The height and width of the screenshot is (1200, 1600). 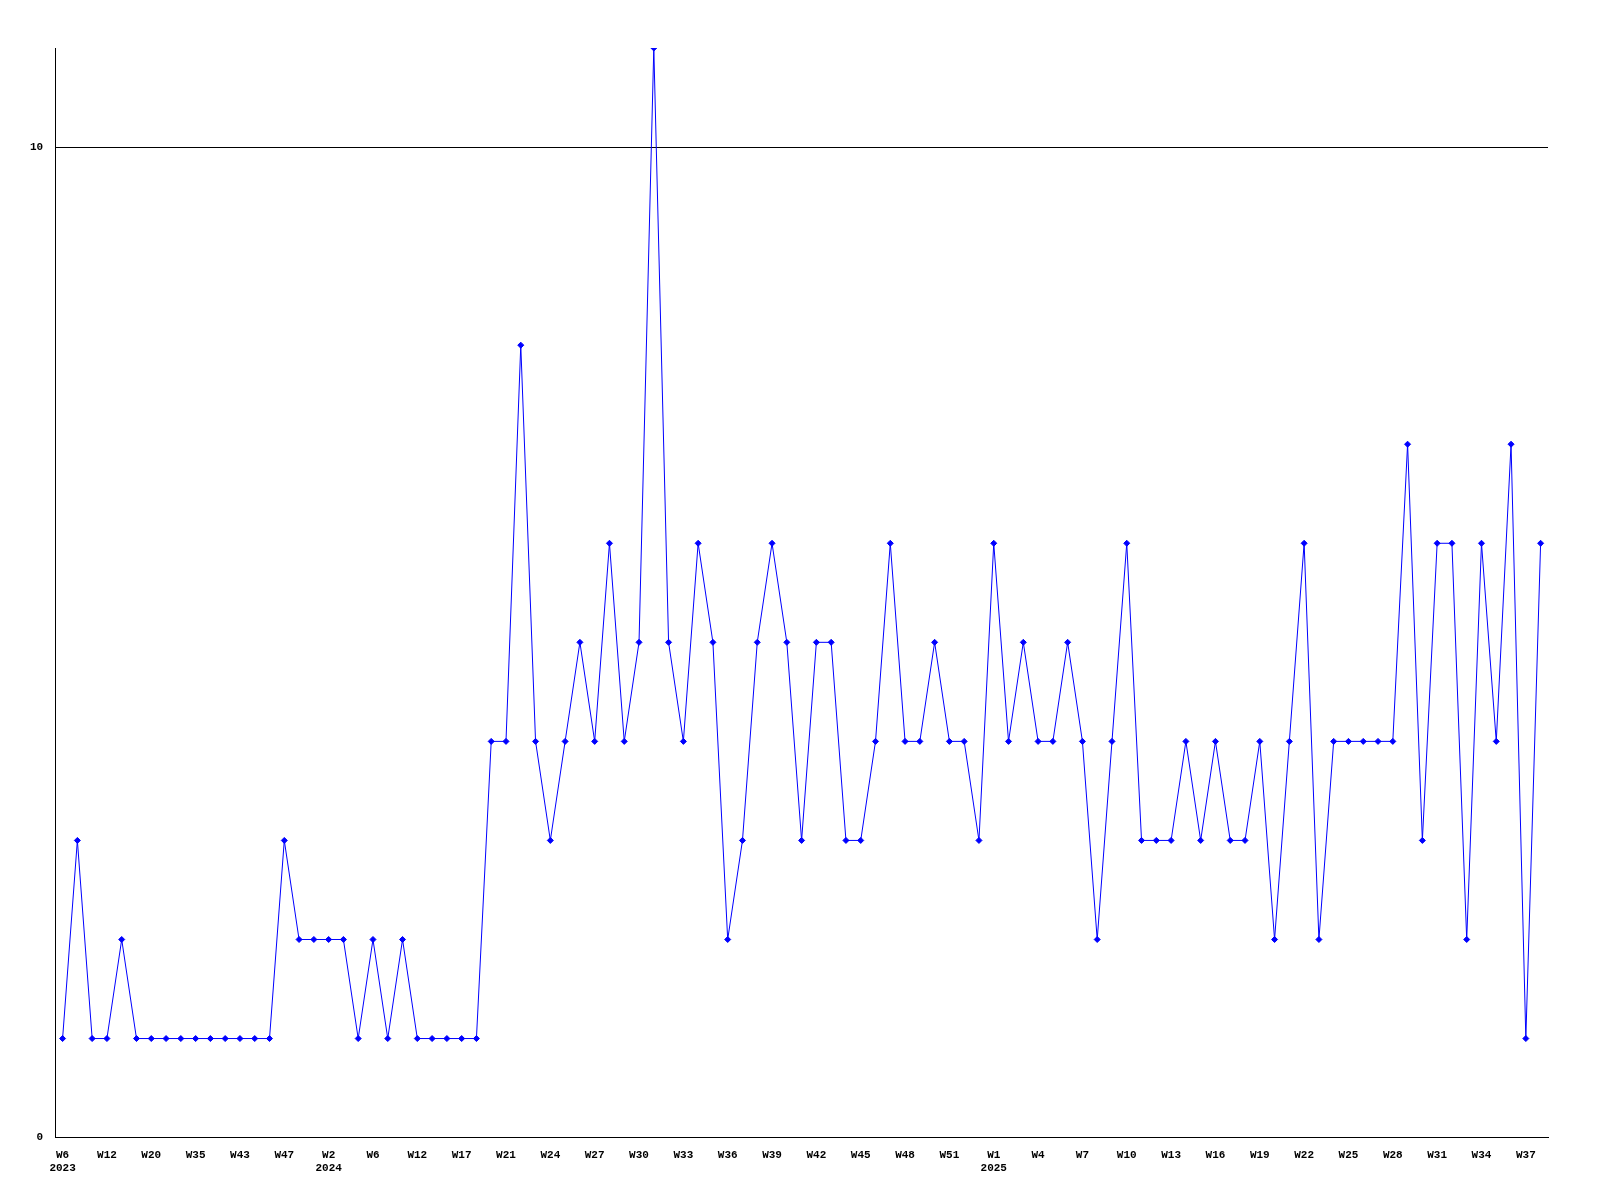 What do you see at coordinates (1348, 1154) in the screenshot?
I see `x-tick-label: W25` at bounding box center [1348, 1154].